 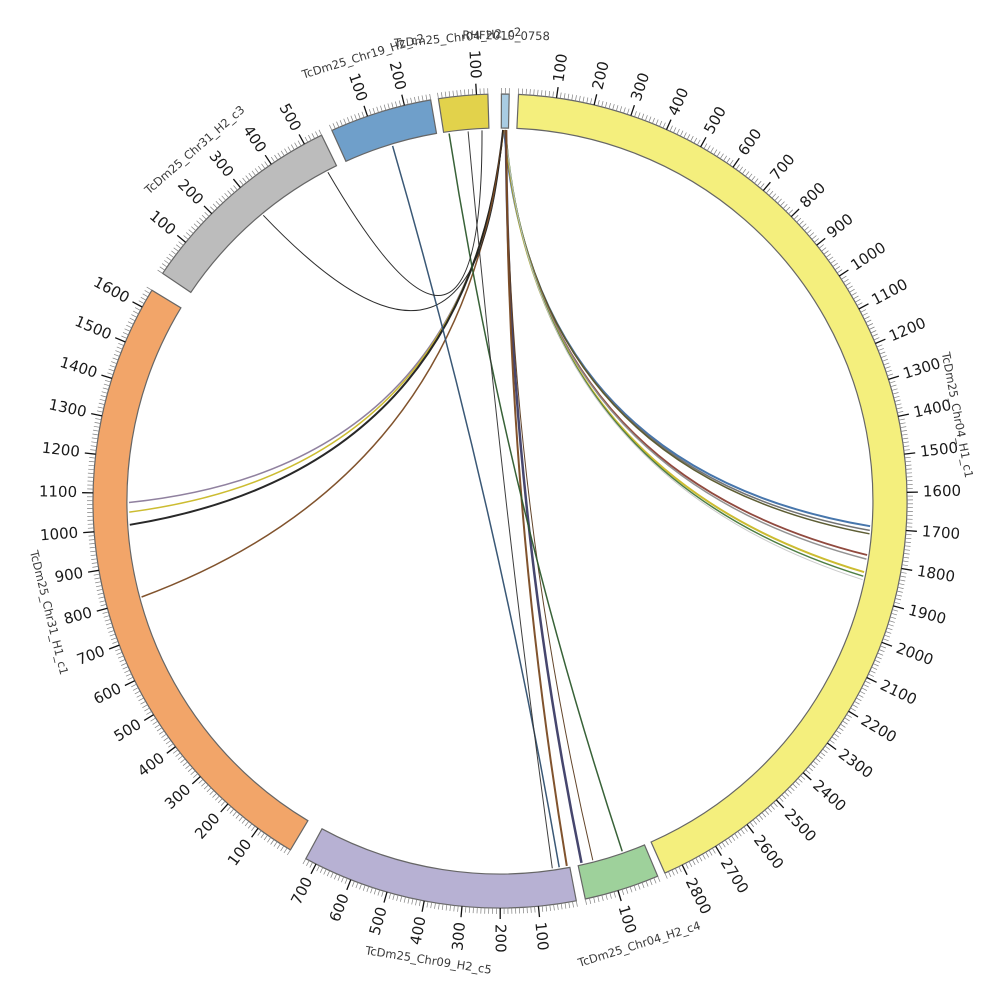 What do you see at coordinates (942, 491) in the screenshot?
I see `tick-label-chr04_h1-1600: 1600` at bounding box center [942, 491].